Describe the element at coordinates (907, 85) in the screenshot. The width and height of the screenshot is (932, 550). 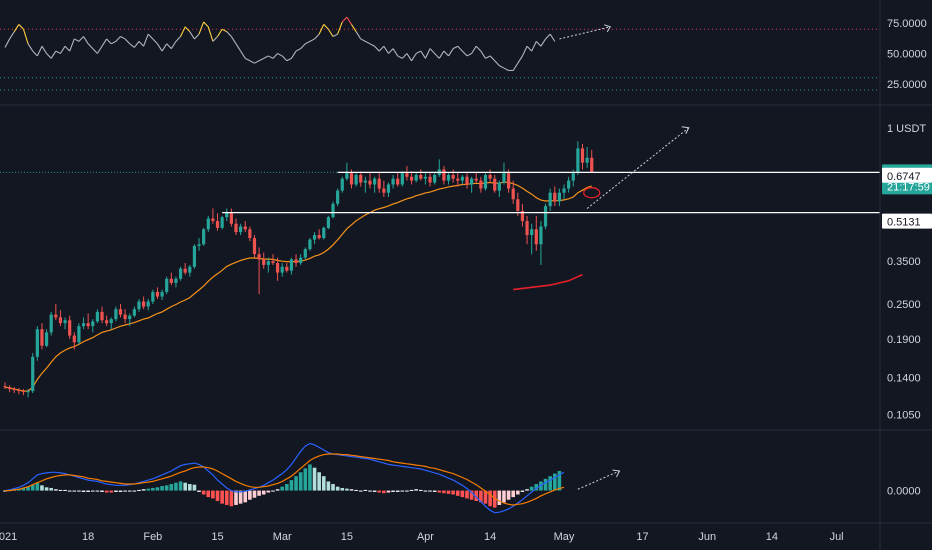
I see `rsi-tick-label: 25.0000` at that location.